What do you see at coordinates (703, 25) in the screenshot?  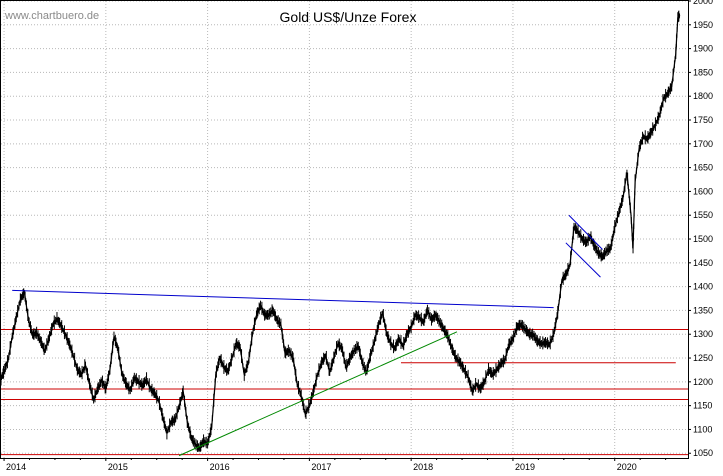 I see `y-tick-label: 1950` at bounding box center [703, 25].